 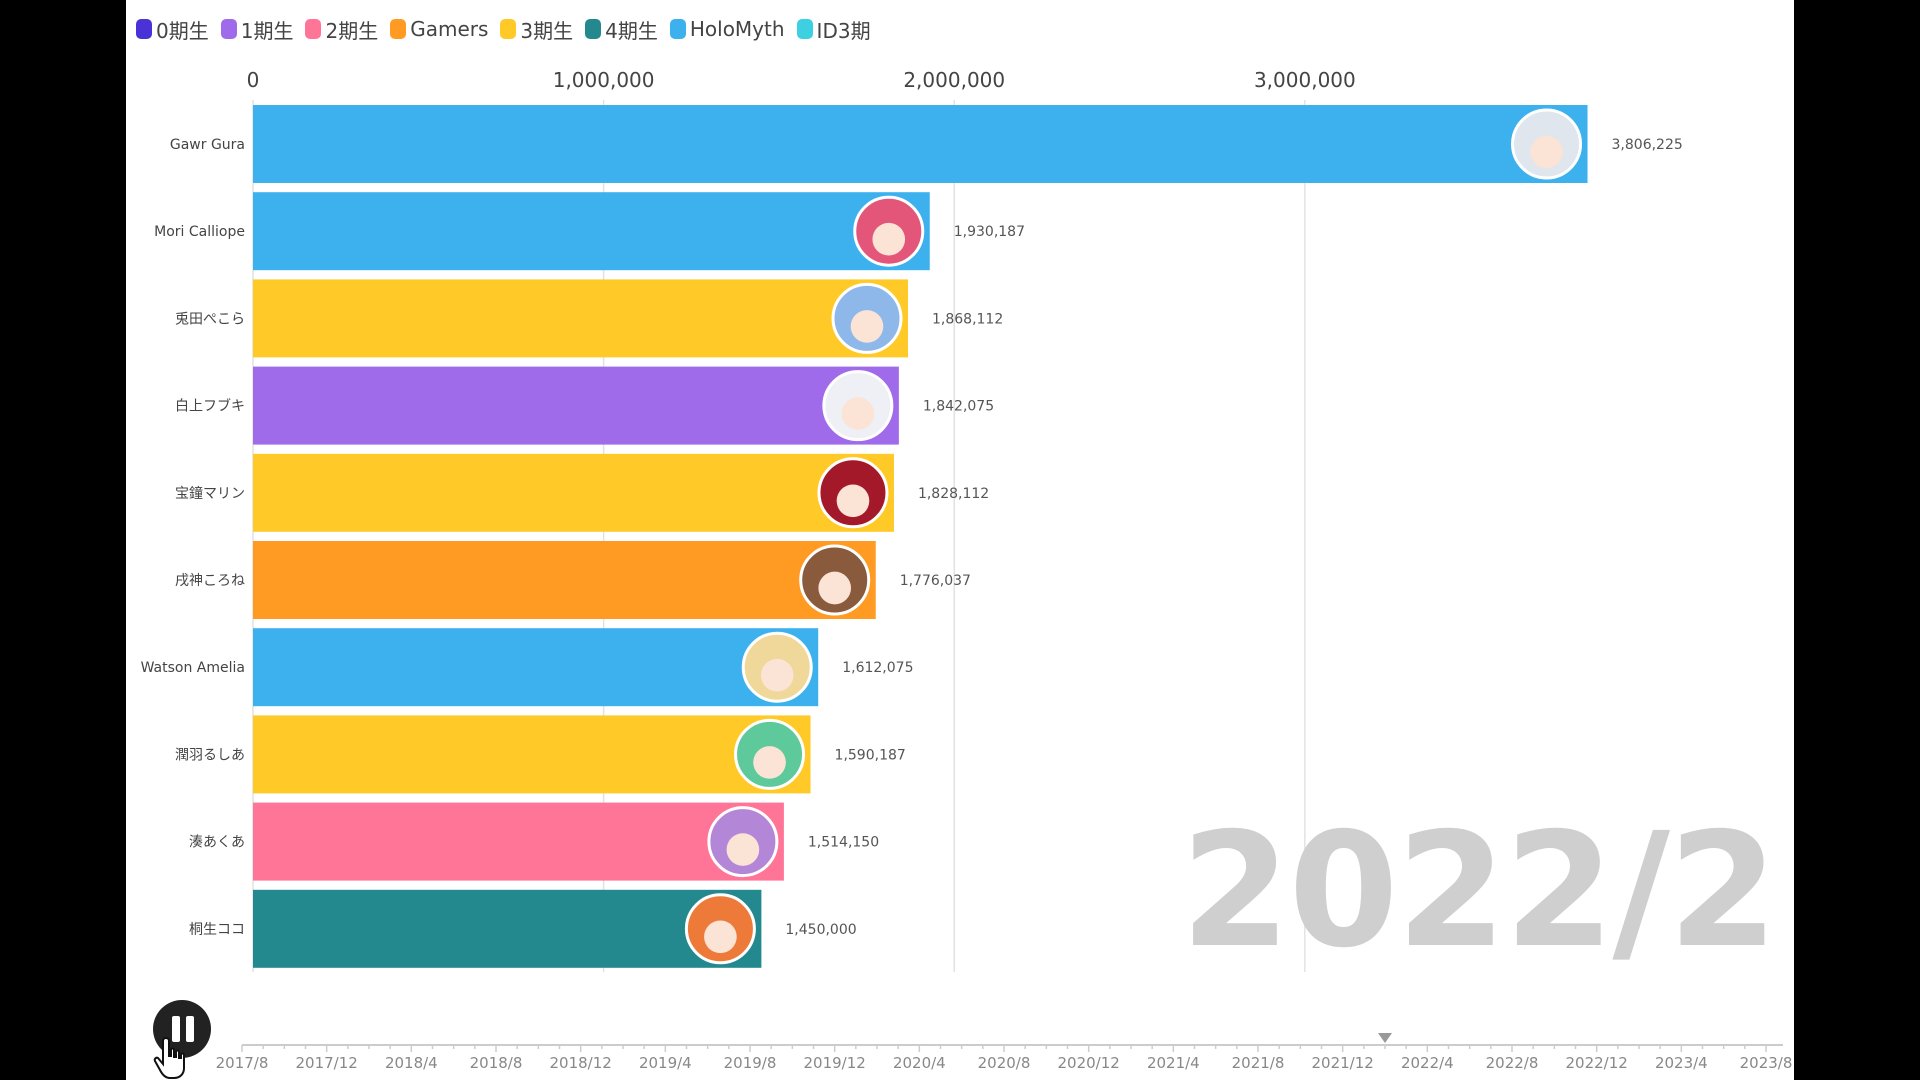 I want to click on legend-item: Gamers, so click(x=439, y=29).